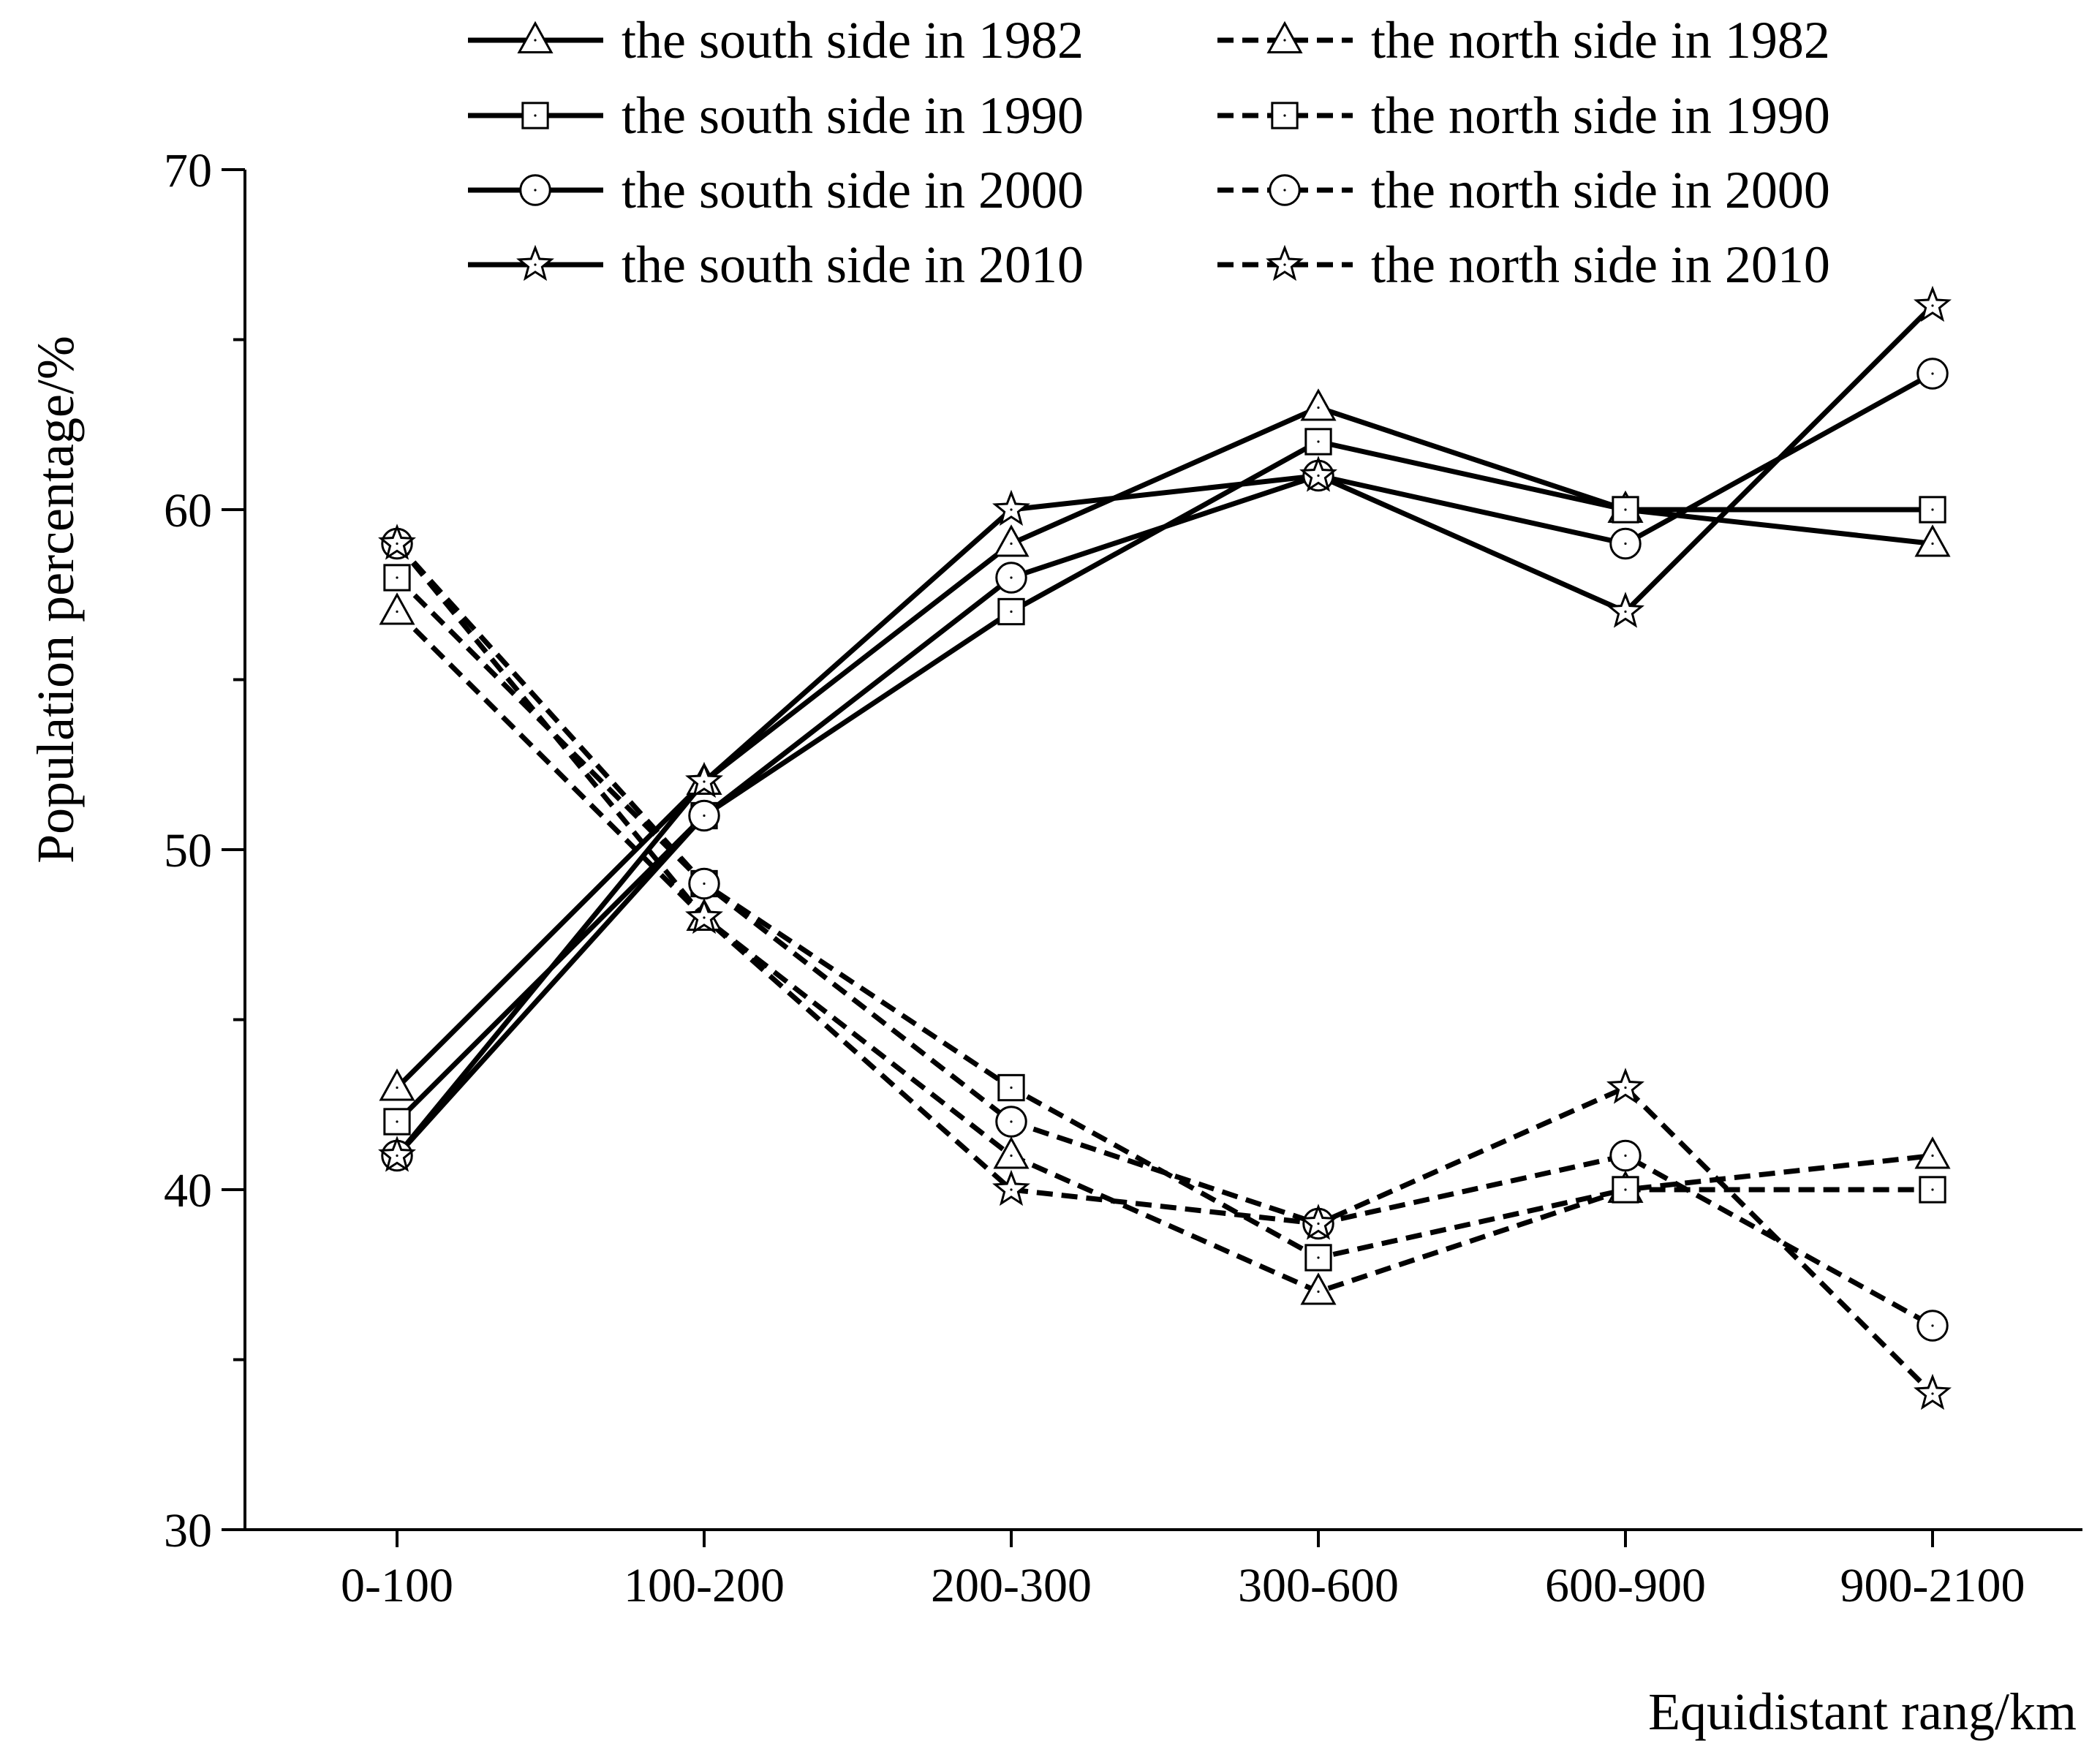 The height and width of the screenshot is (1760, 2100). What do you see at coordinates (1862, 1711) in the screenshot?
I see `x-axis-title: Equidistant rang/km` at bounding box center [1862, 1711].